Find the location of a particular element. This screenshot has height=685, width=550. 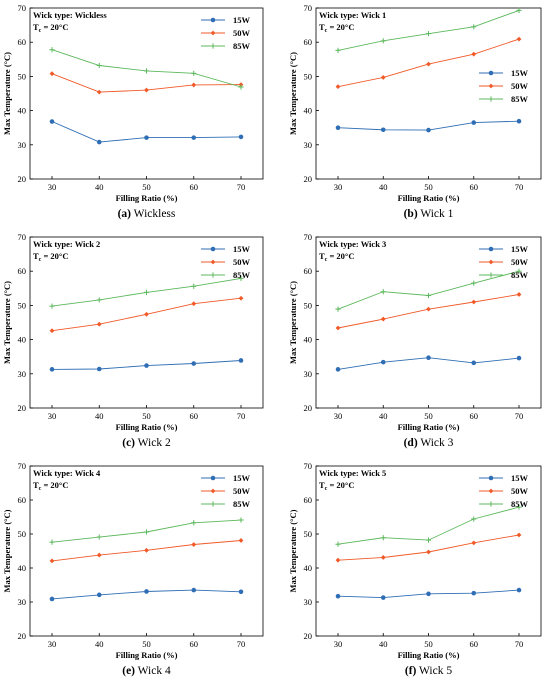

wick-type-annotation: Wick type: Wickless is located at coordinates (70, 15).